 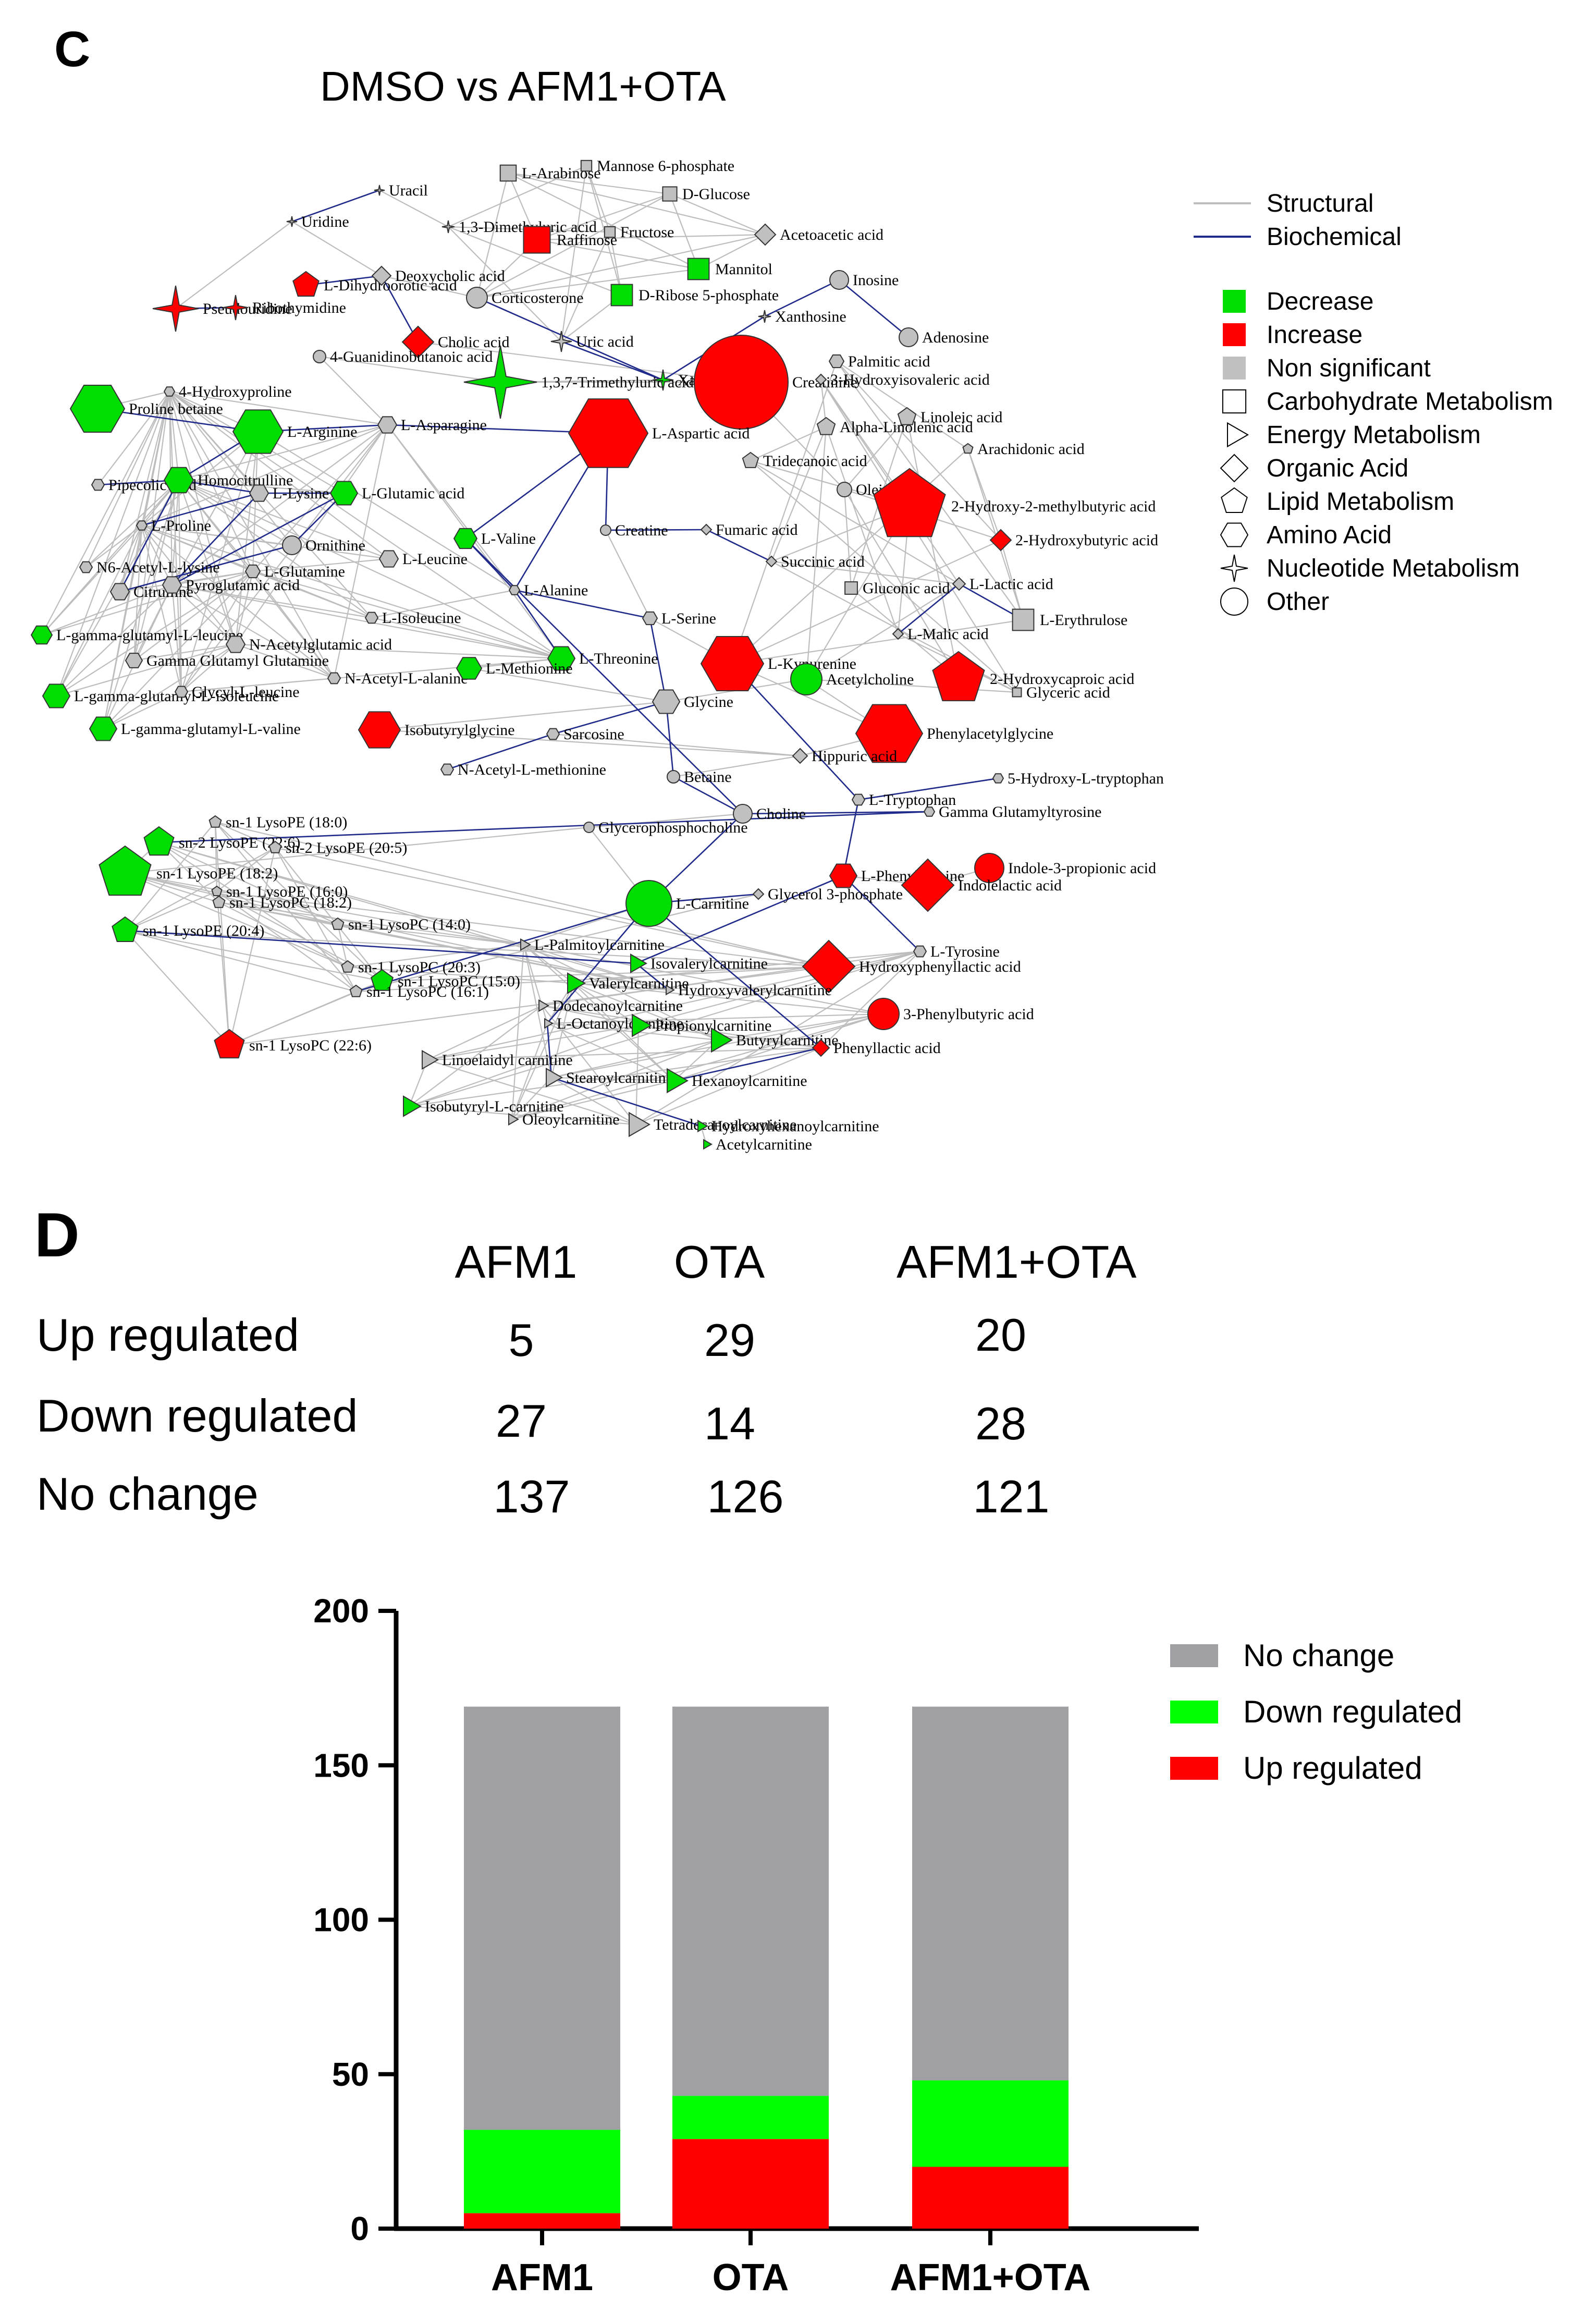 What do you see at coordinates (586, 166) in the screenshot?
I see `square-node-mannose-6-phosphate` at bounding box center [586, 166].